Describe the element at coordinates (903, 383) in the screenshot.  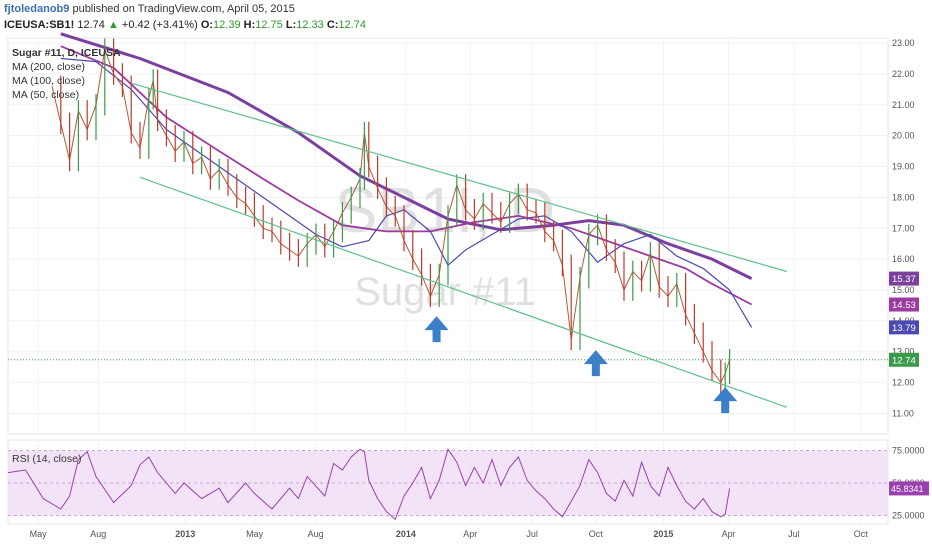
I see `y-tick-label: 12.00` at that location.